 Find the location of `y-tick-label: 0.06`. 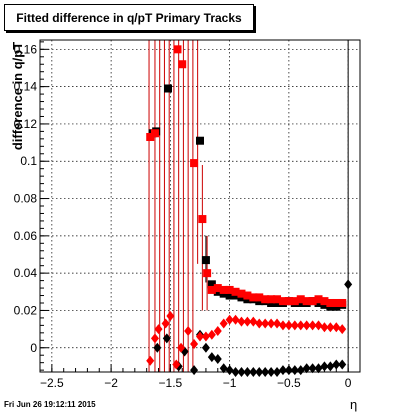

y-tick-label: 0.06 is located at coordinates (26, 236).